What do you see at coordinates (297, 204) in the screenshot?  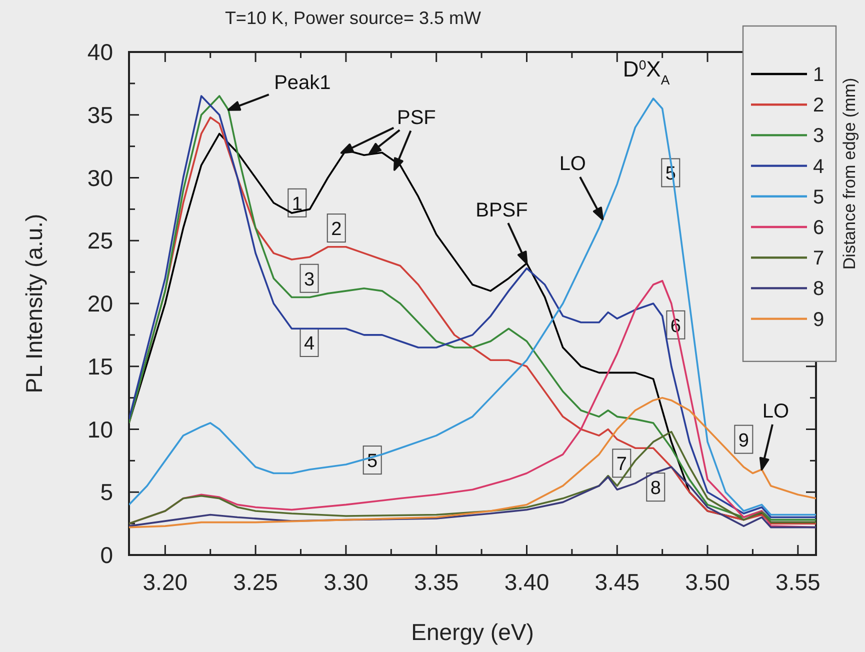 I see `annotation: 1` at bounding box center [297, 204].